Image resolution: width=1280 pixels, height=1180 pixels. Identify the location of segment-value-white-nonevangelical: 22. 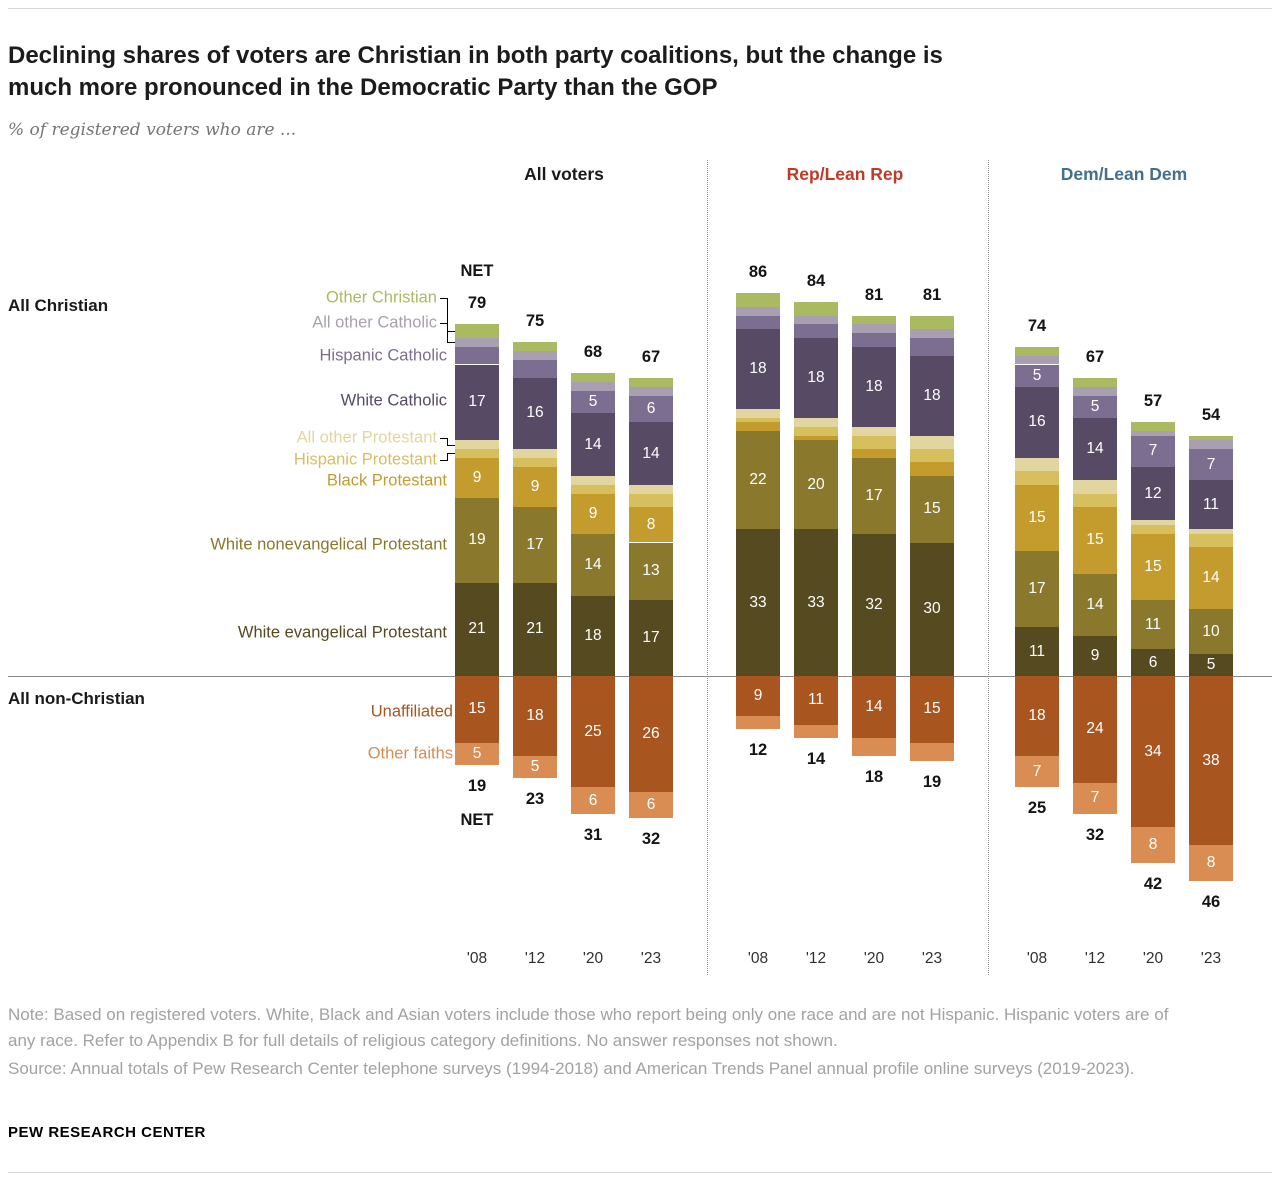
(758, 480).